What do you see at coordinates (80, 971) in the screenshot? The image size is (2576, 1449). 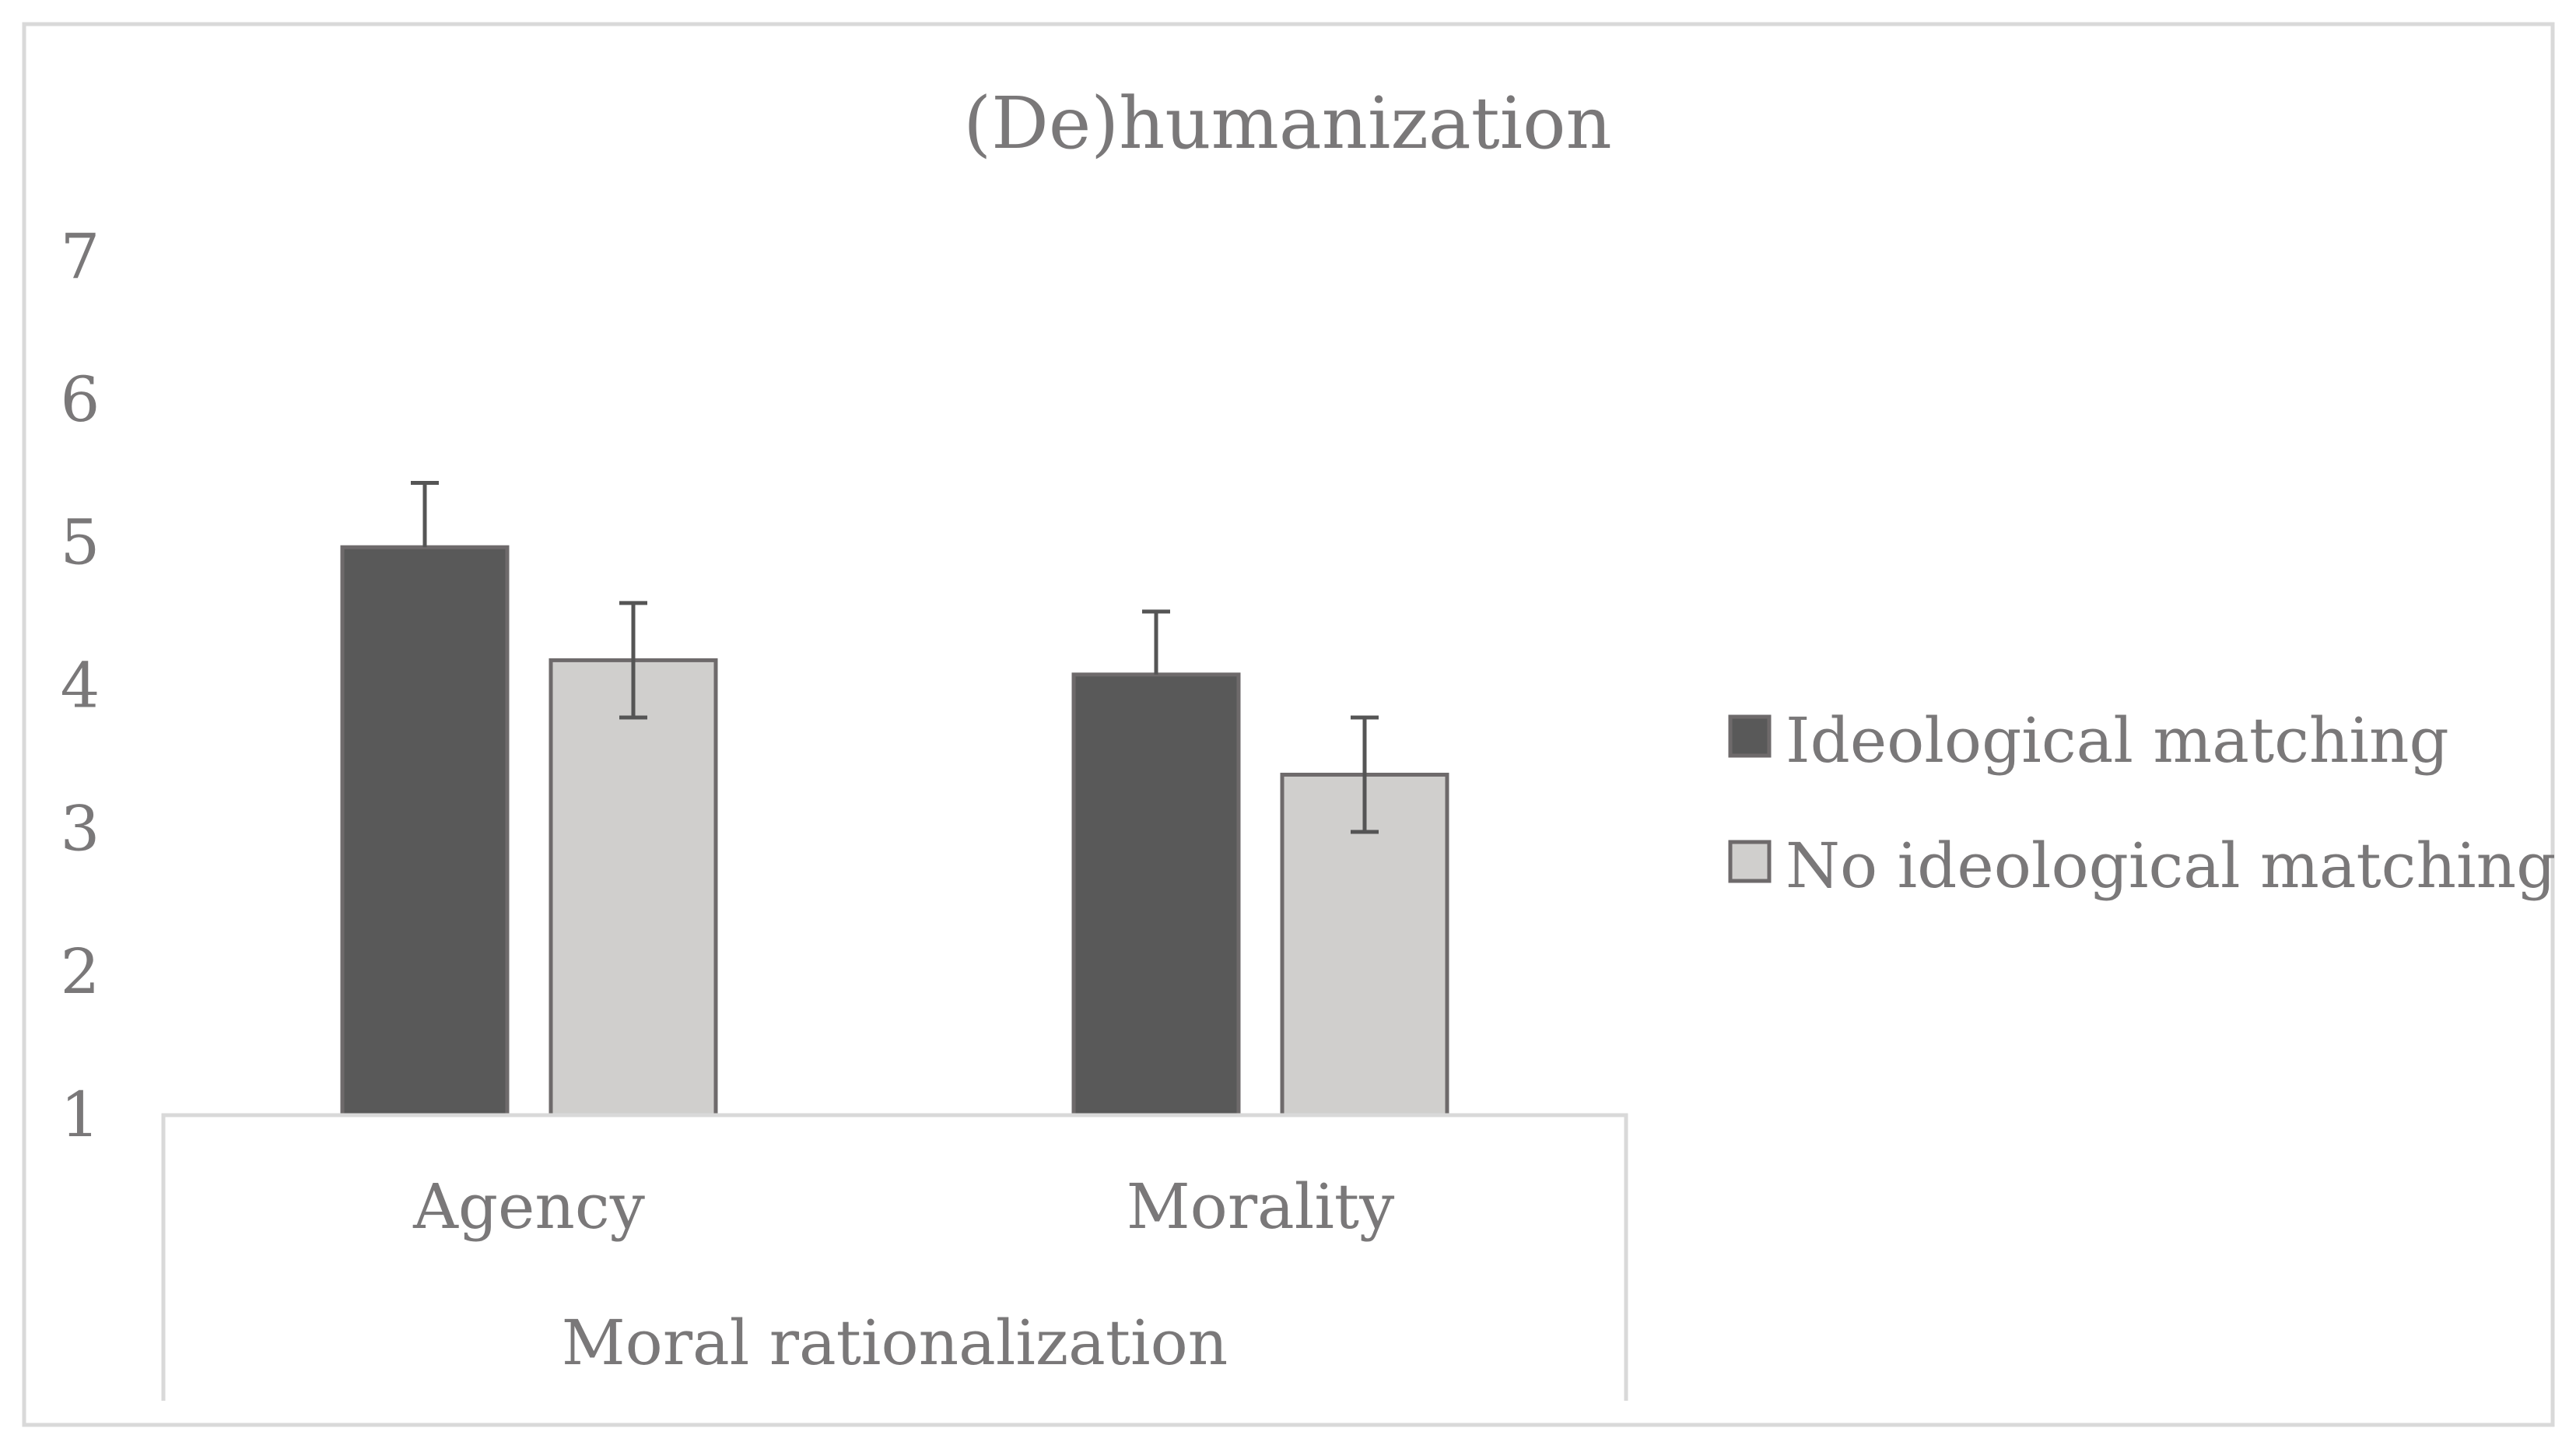 I see `y-tick-label: 2` at bounding box center [80, 971].